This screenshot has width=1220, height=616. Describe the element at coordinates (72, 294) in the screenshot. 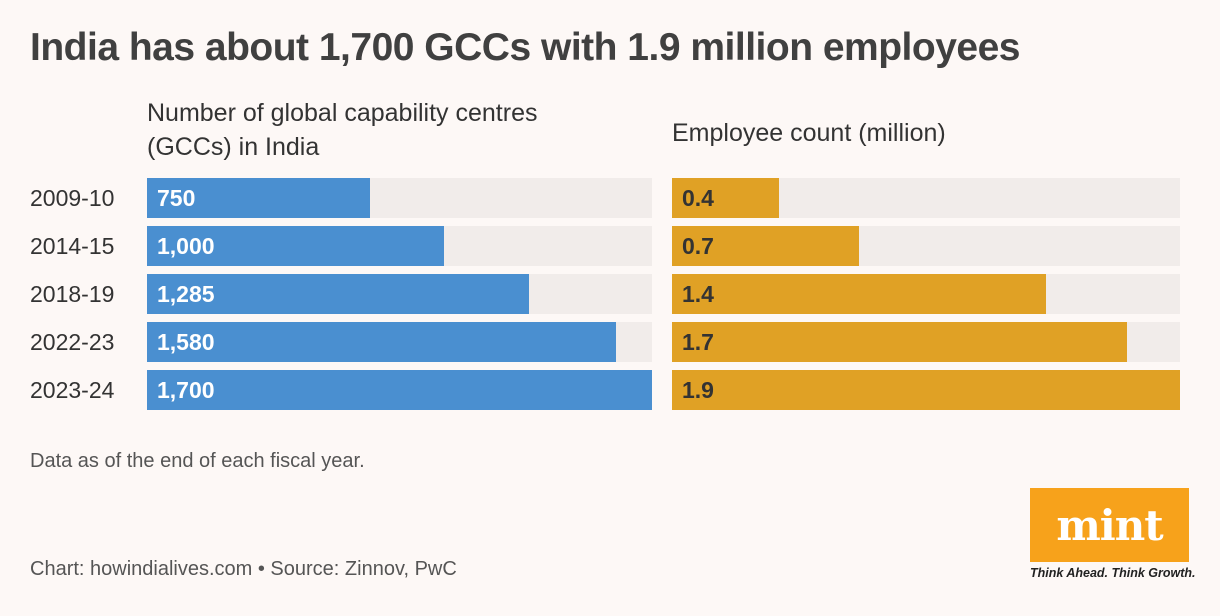

I see `year-label-2018-19: 2018-19` at that location.